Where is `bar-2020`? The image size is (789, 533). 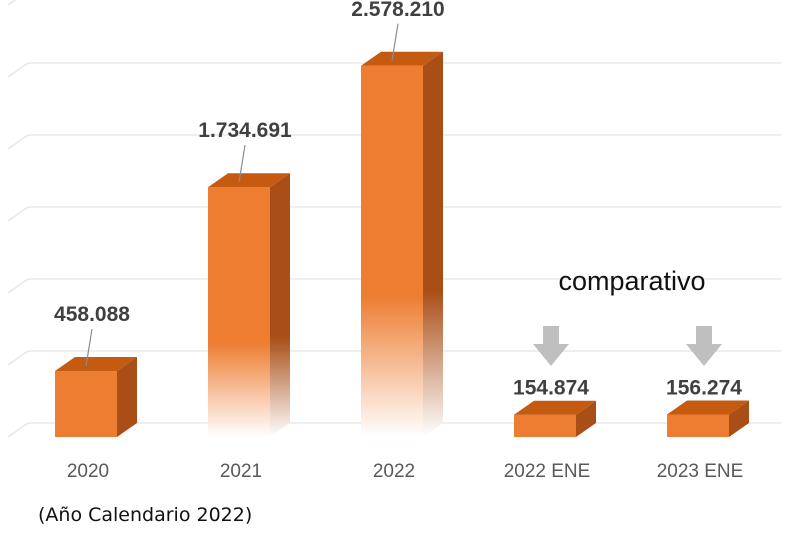 bar-2020 is located at coordinates (96, 397).